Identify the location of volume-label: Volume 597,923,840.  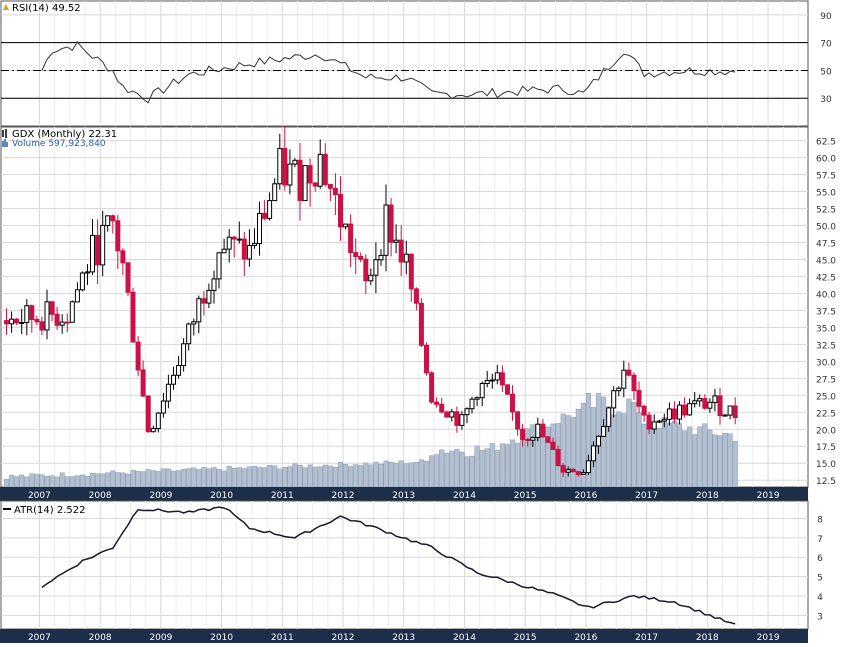
(59, 144).